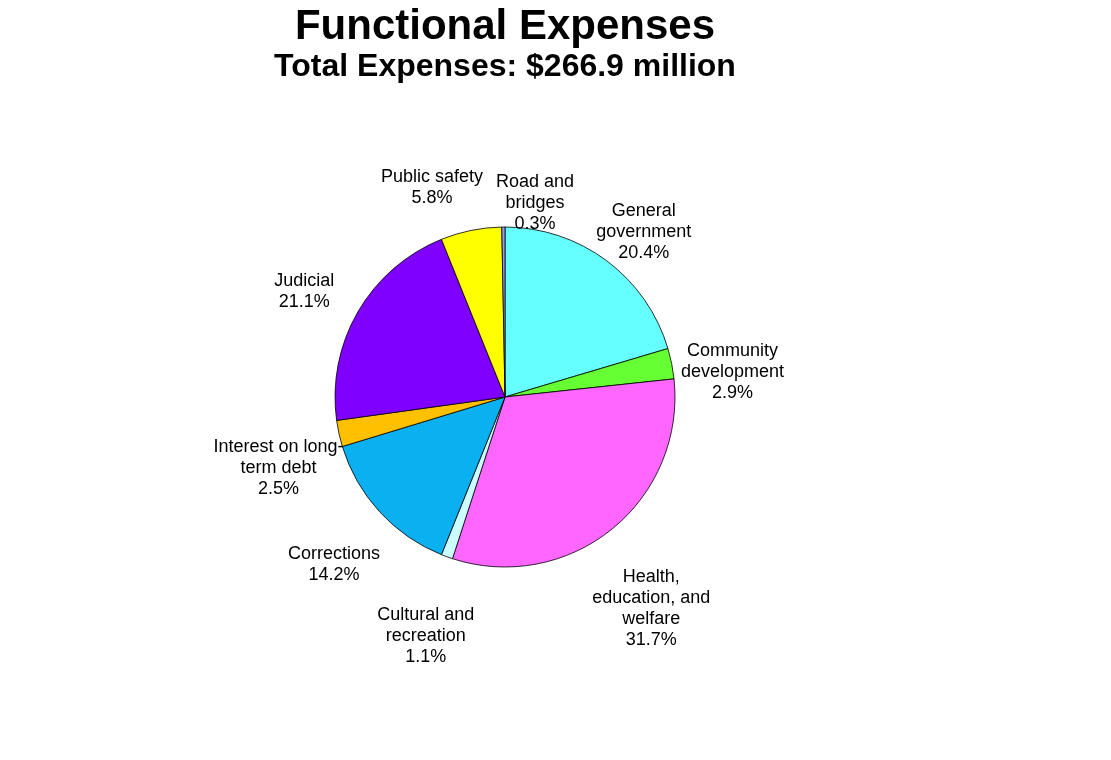  Describe the element at coordinates (426, 656) in the screenshot. I see `data-label: 1.1%` at that location.